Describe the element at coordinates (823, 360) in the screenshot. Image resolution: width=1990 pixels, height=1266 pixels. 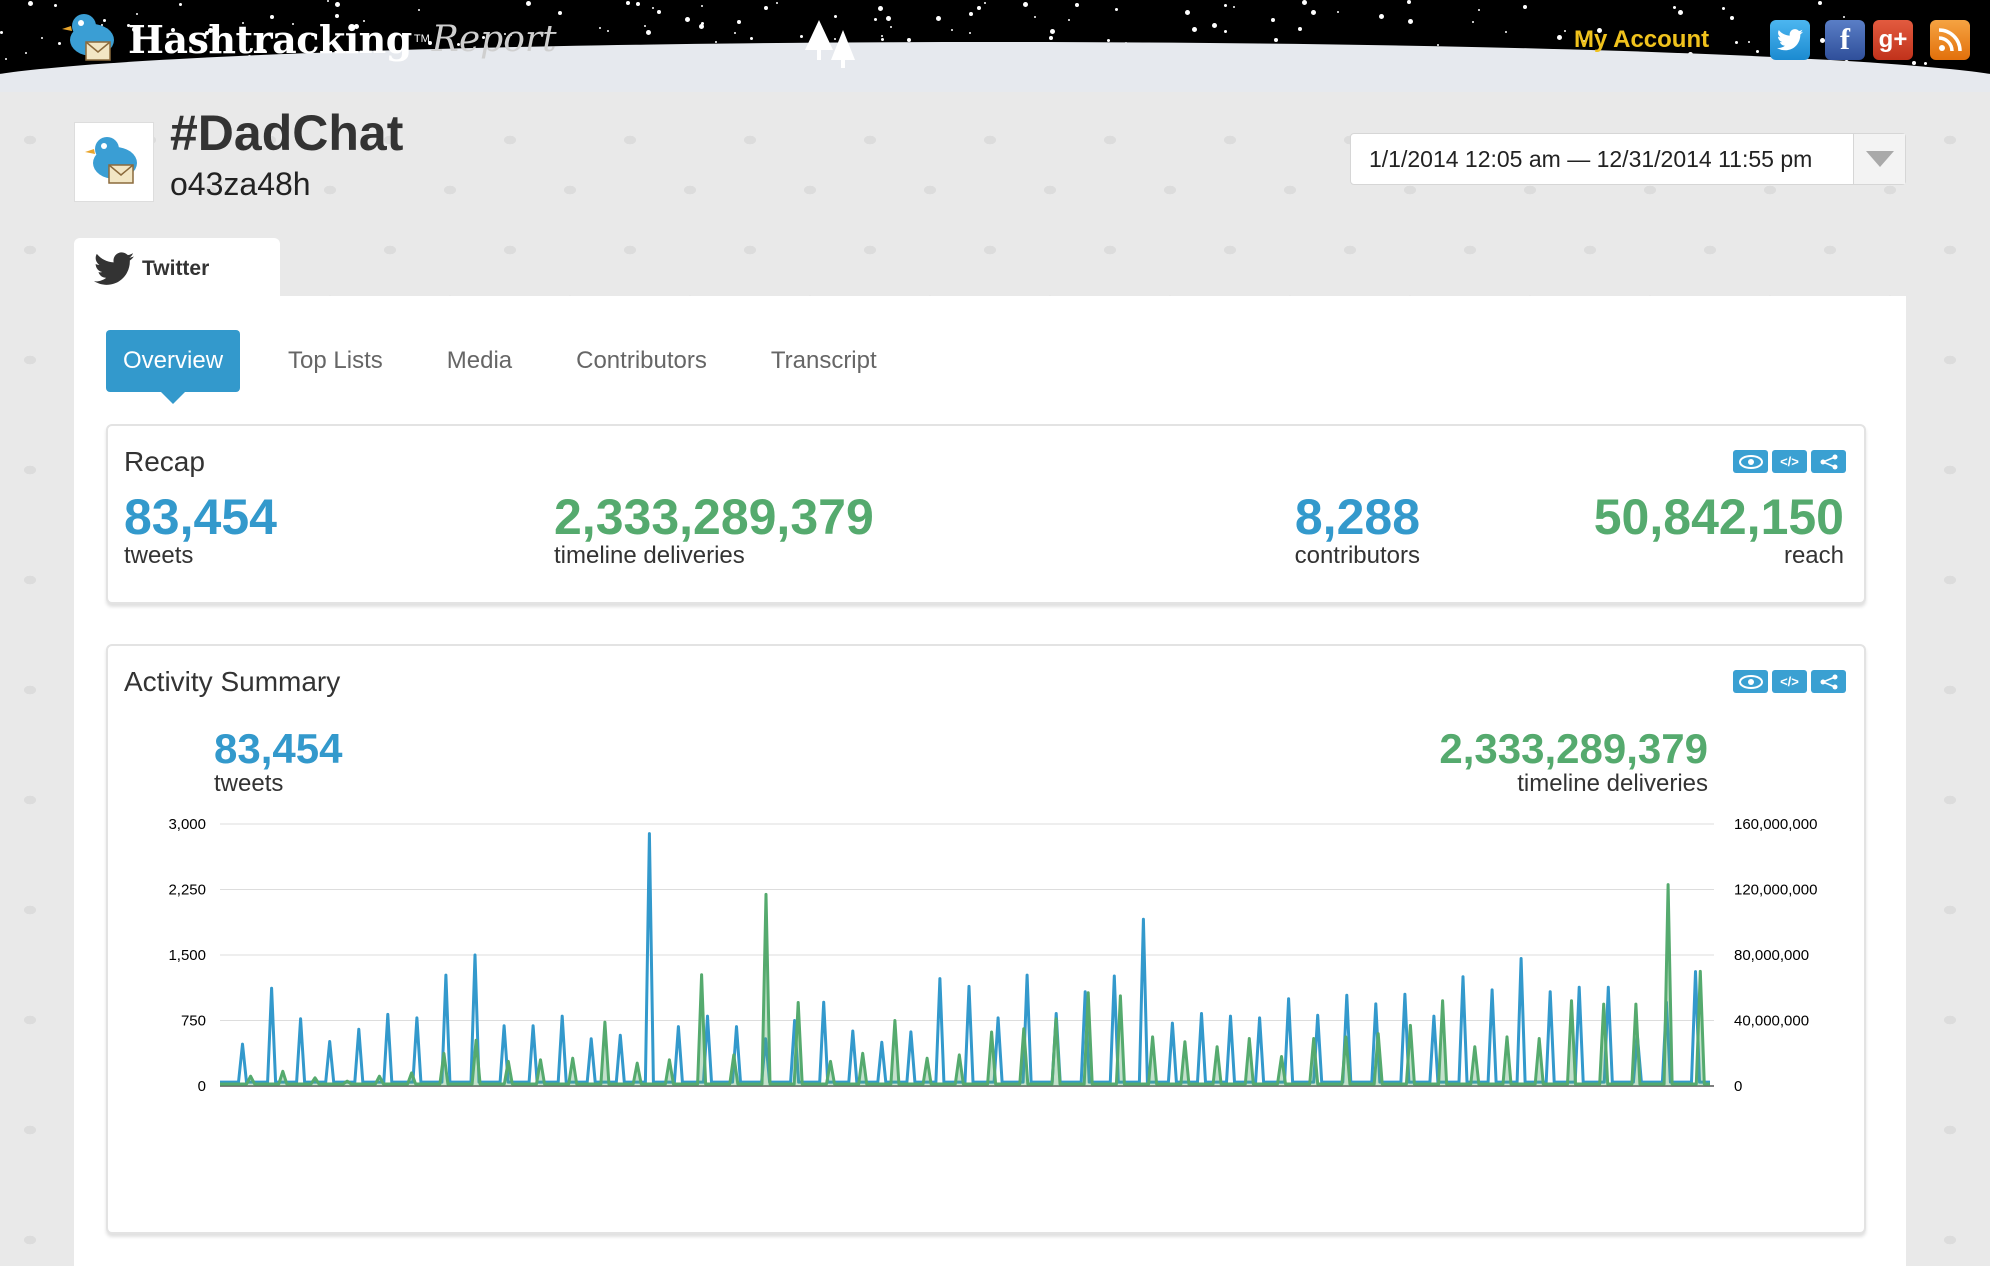
I see `tab-transcript: Transcript` at that location.